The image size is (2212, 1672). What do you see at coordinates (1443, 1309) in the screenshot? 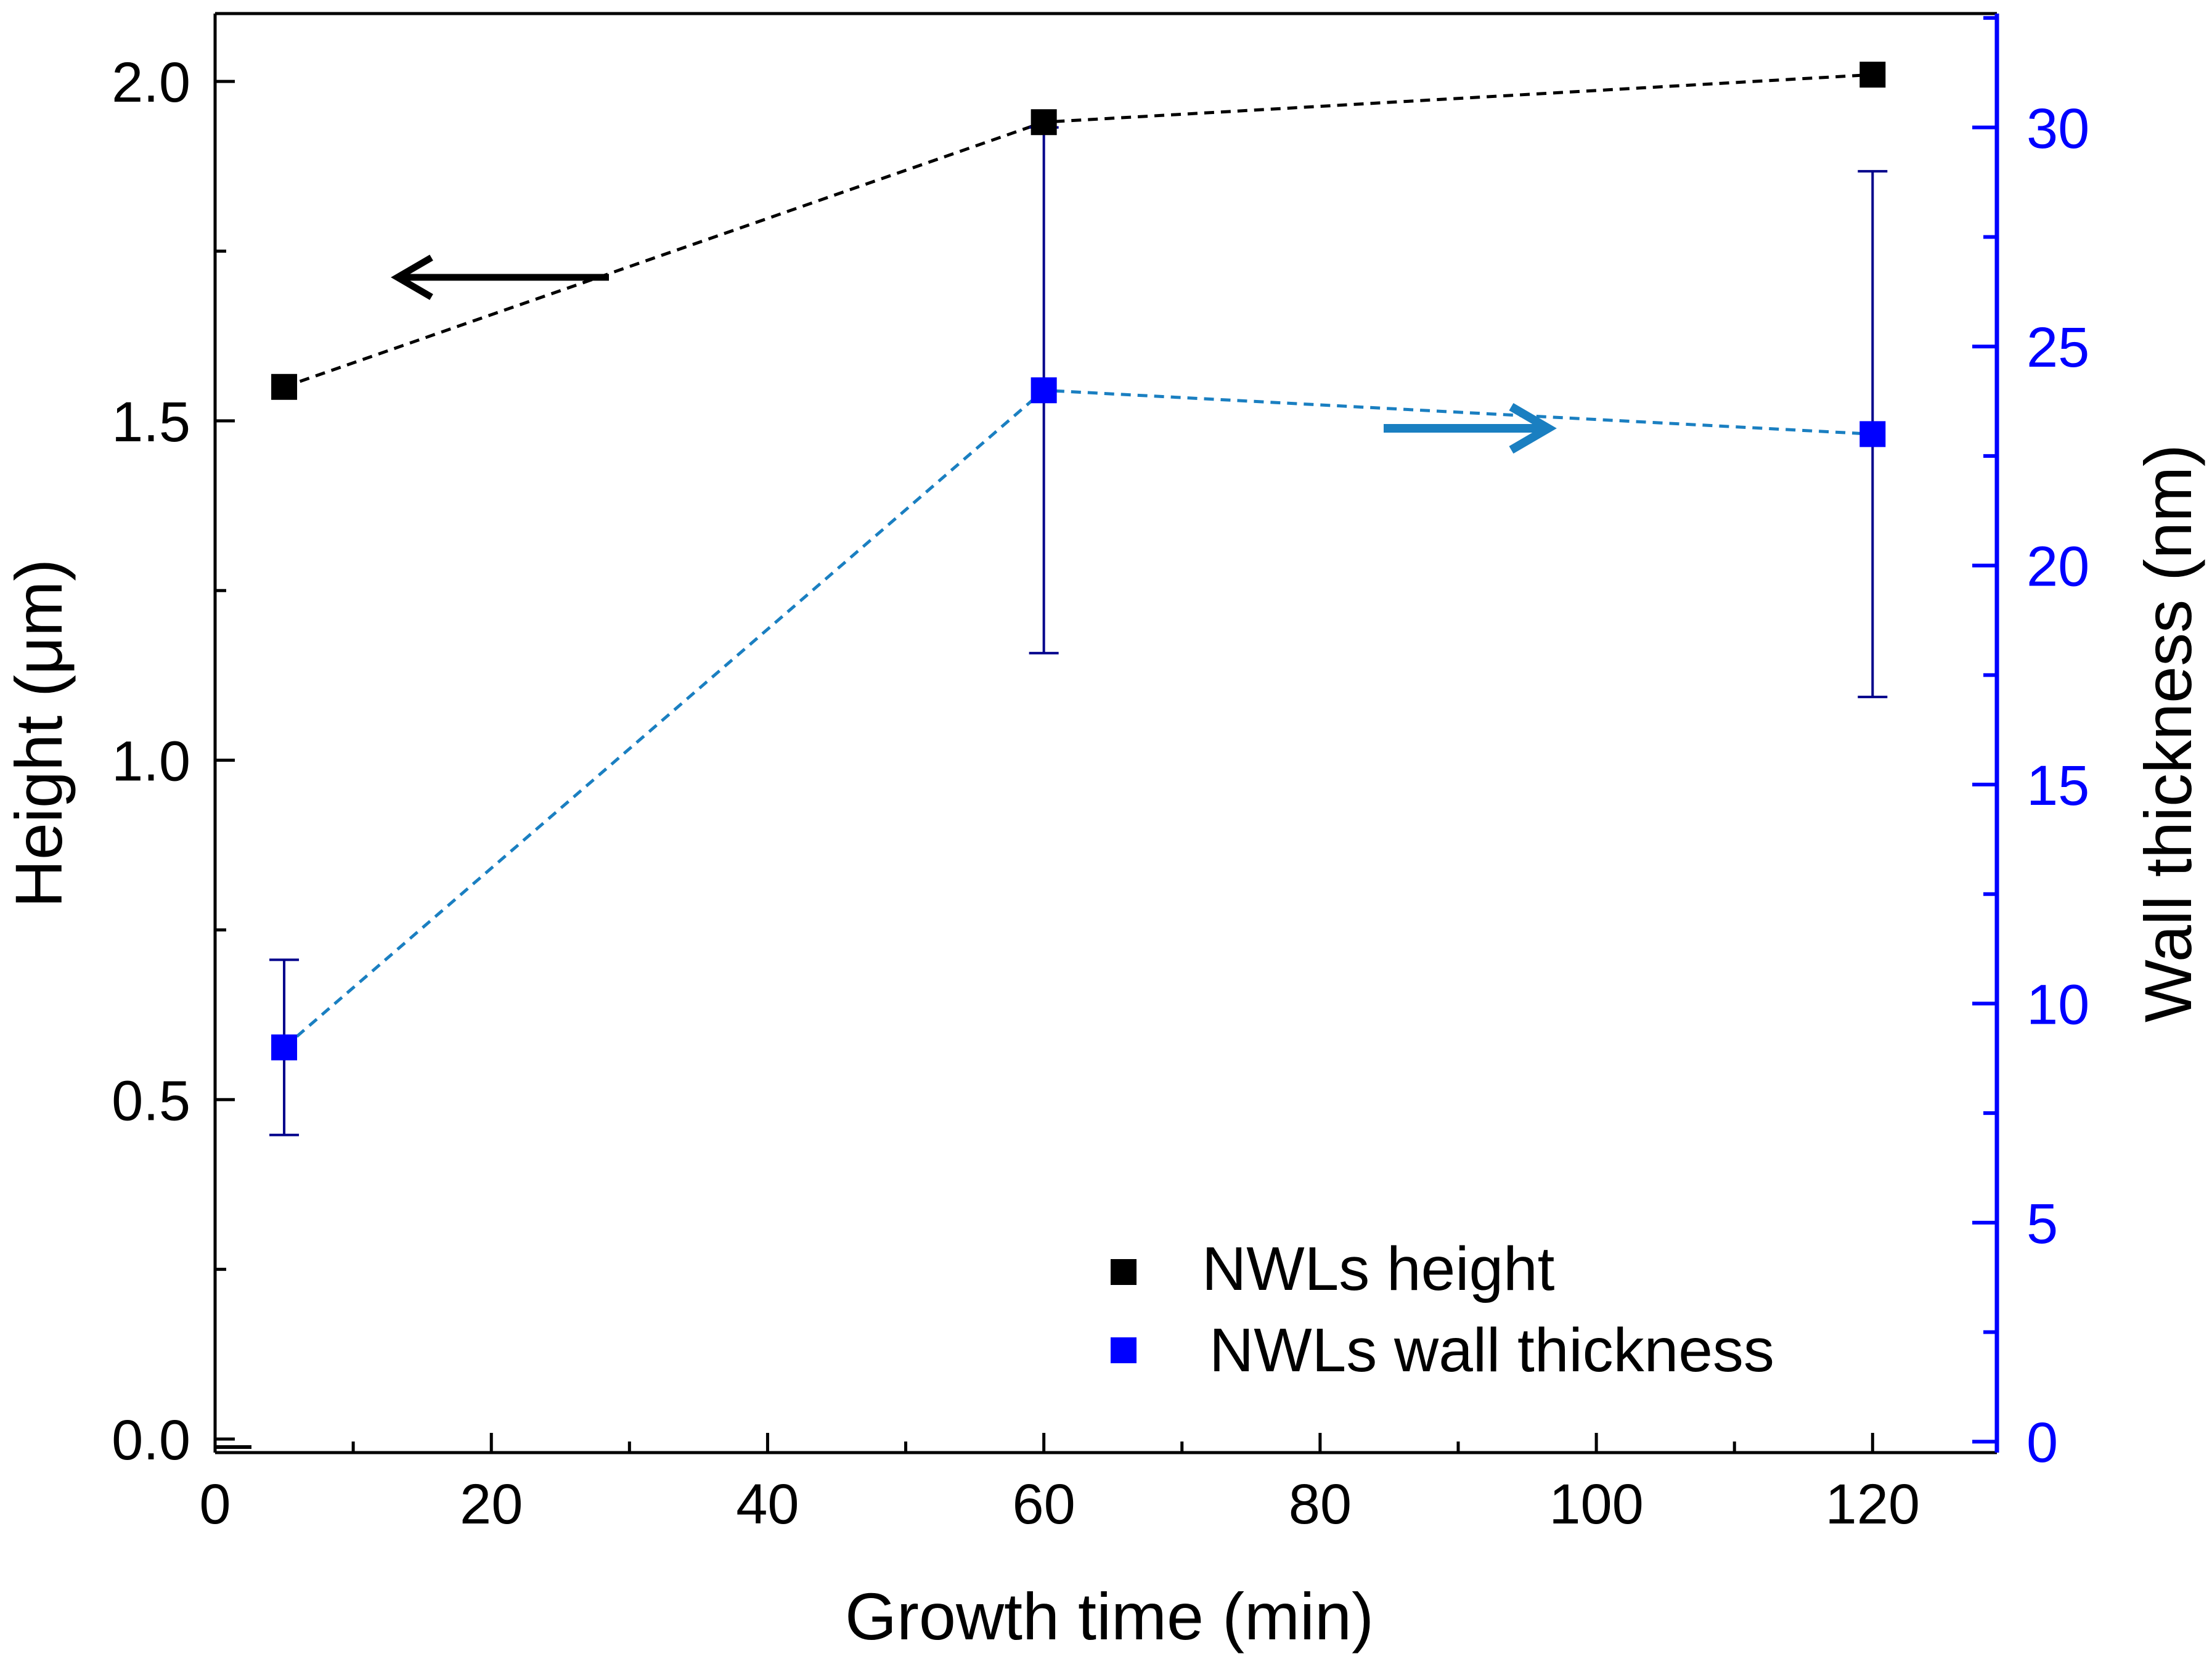
I see `legend: NWLs height NWLs wall thickness` at bounding box center [1443, 1309].